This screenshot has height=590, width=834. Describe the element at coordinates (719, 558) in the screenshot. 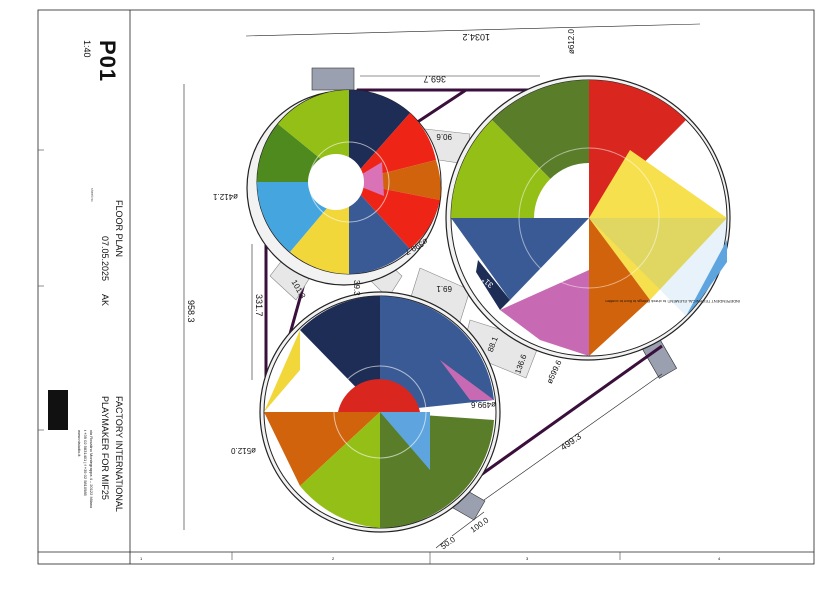

I see `grid-label-4: 4` at that location.